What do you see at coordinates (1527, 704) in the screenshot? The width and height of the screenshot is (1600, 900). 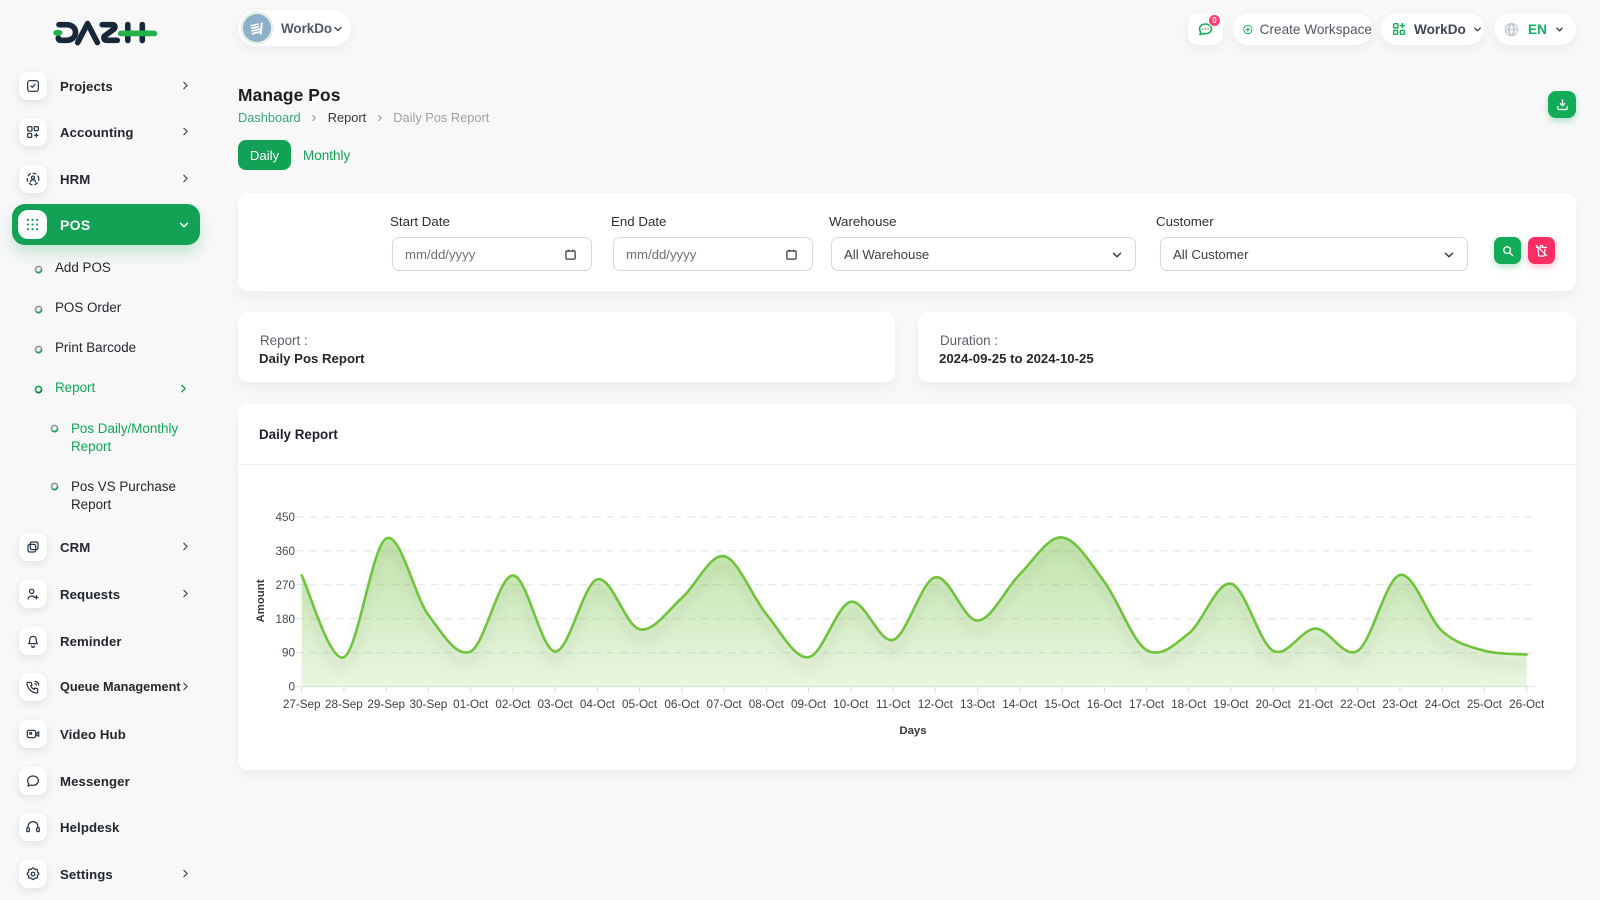 I see `svg-text: 26-Oct` at bounding box center [1527, 704].